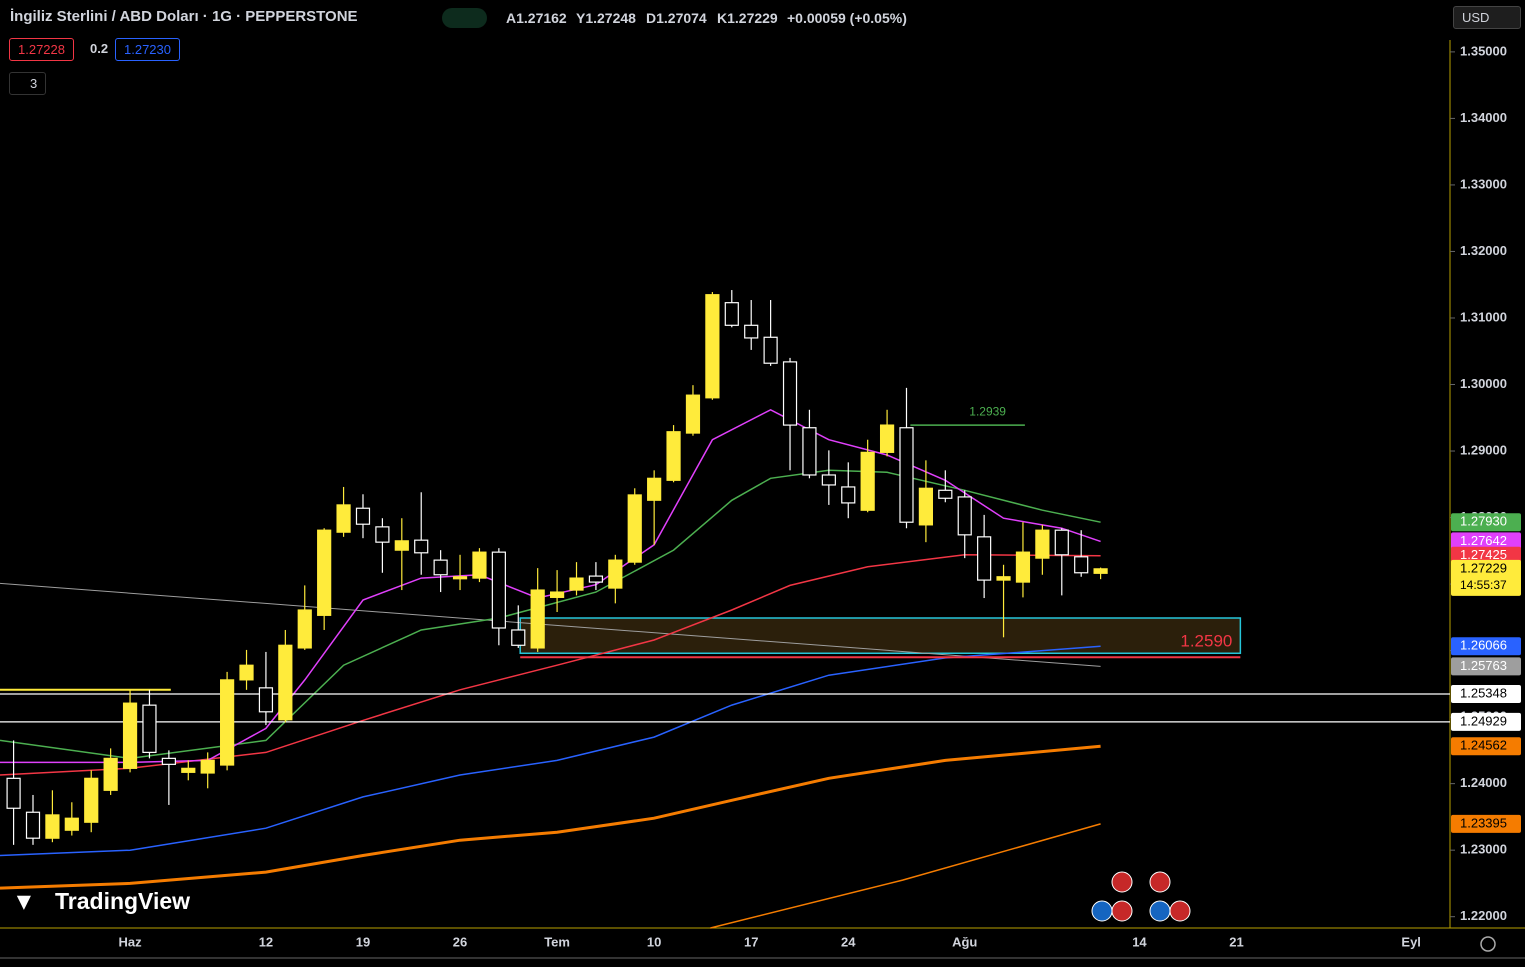 This screenshot has width=1525, height=967. I want to click on price-tag-label: 1.27642, so click(1483, 540).